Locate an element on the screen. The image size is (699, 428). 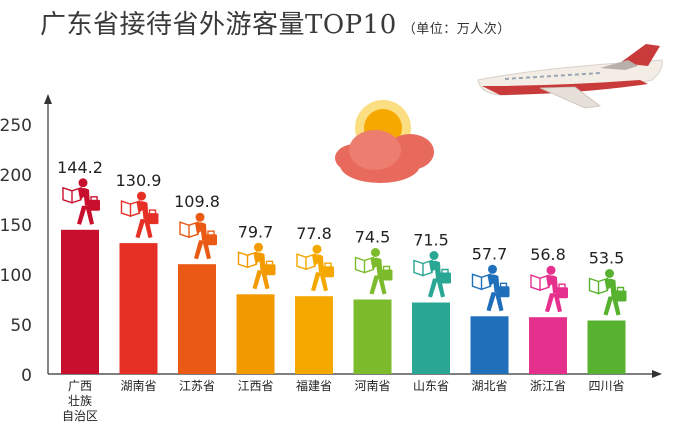
y-tick-label-50: 50 is located at coordinates (21, 326).